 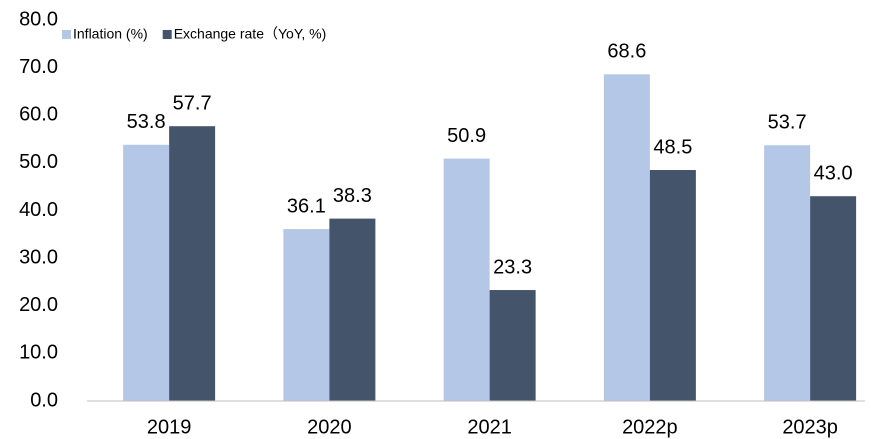 I want to click on legend-label: Inflation (%), so click(x=110, y=34).